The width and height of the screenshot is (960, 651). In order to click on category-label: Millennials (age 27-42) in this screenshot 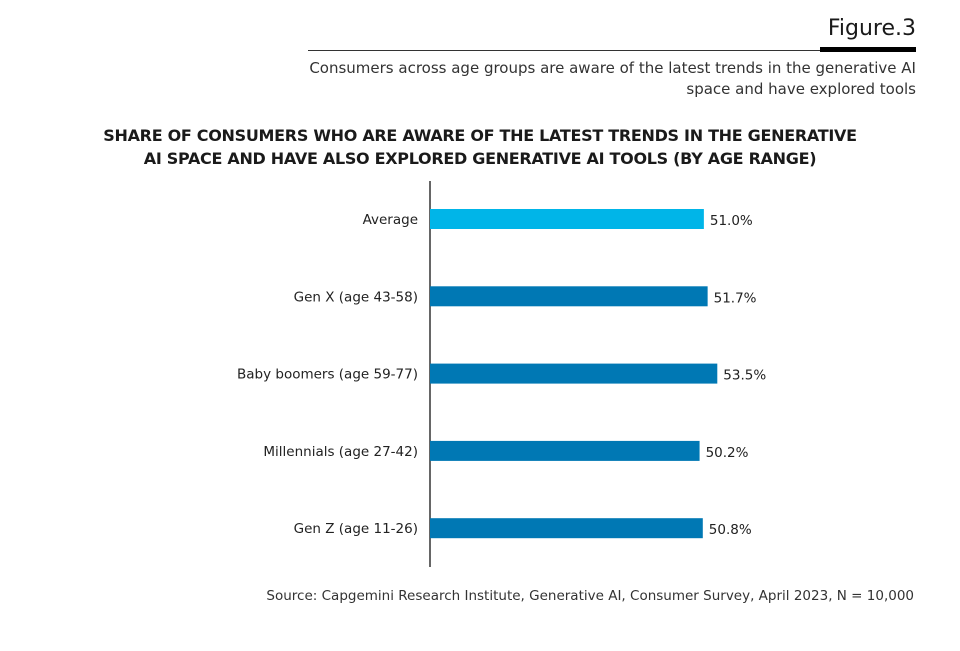, I will do `click(340, 452)`.